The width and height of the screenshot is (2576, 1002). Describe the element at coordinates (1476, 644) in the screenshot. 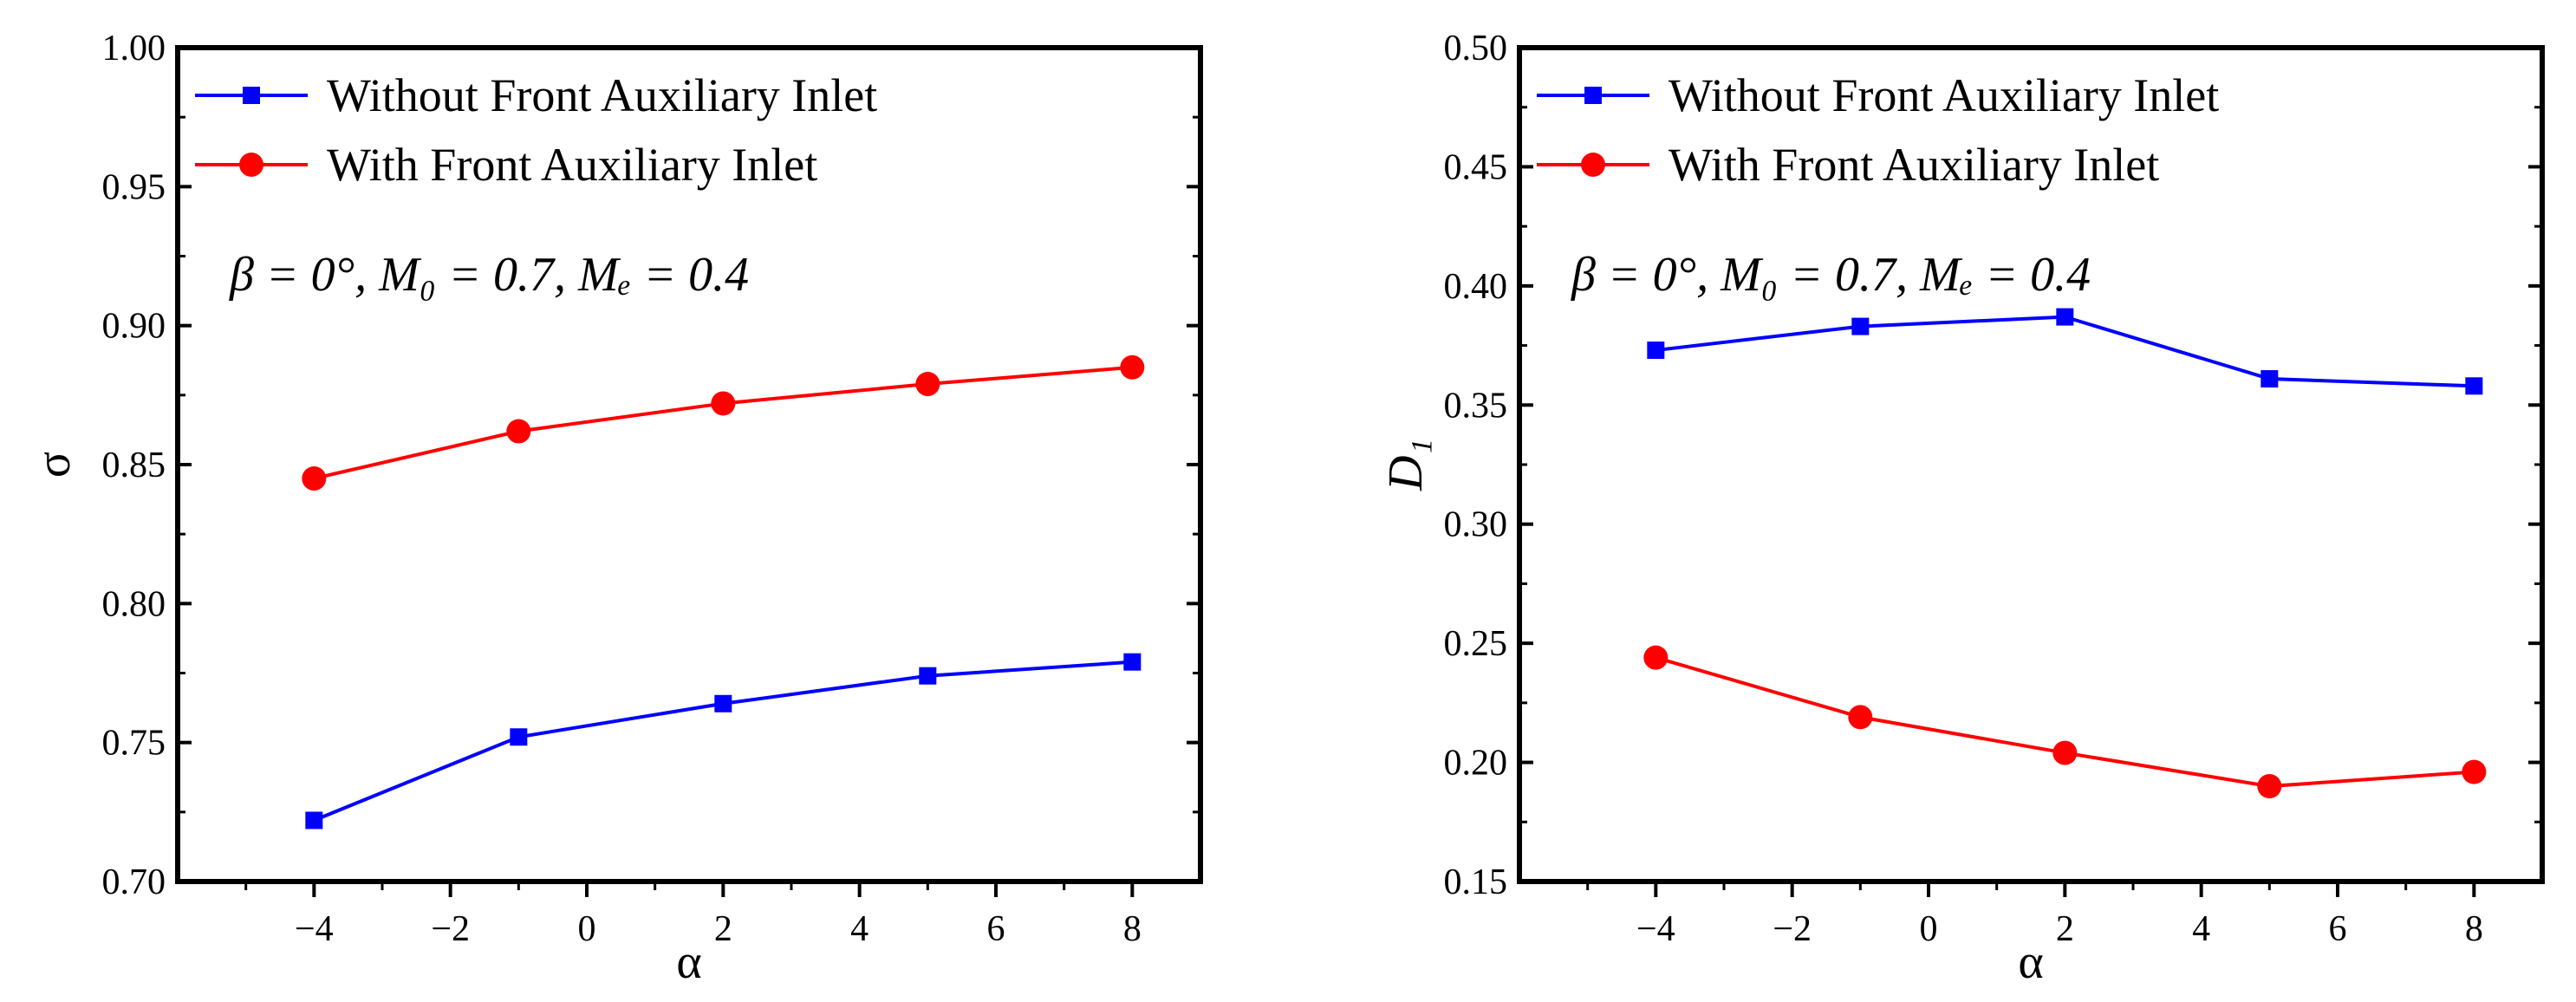

I see `y-tick-label: 0.25` at that location.